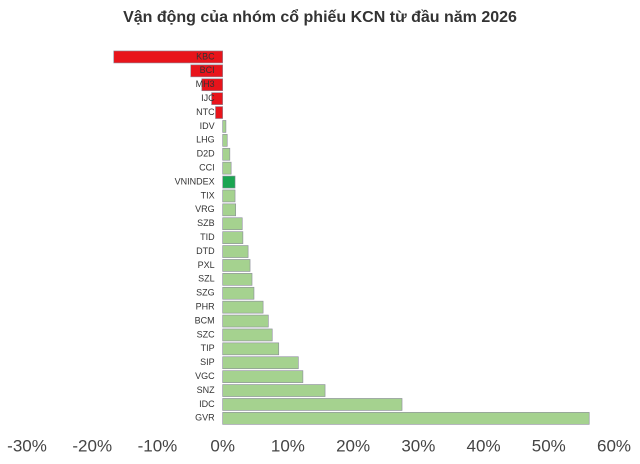 The image size is (640, 464). I want to click on category-label: IDC, so click(207, 404).